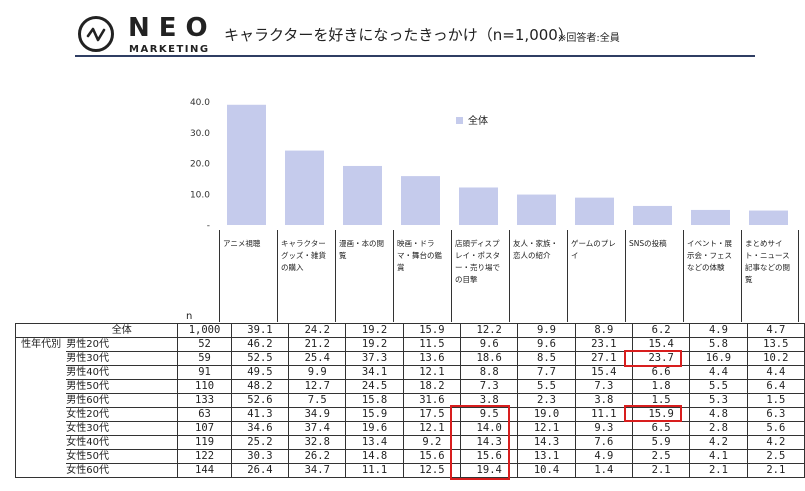 The width and height of the screenshot is (805, 491). I want to click on value-cell: 9.9, so click(317, 372).